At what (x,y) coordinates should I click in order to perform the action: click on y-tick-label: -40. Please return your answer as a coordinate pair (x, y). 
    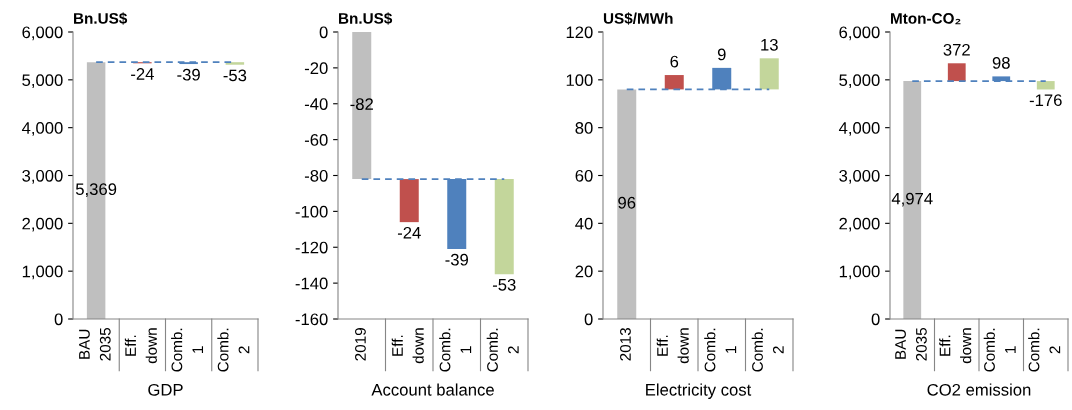
    Looking at the image, I should click on (316, 104).